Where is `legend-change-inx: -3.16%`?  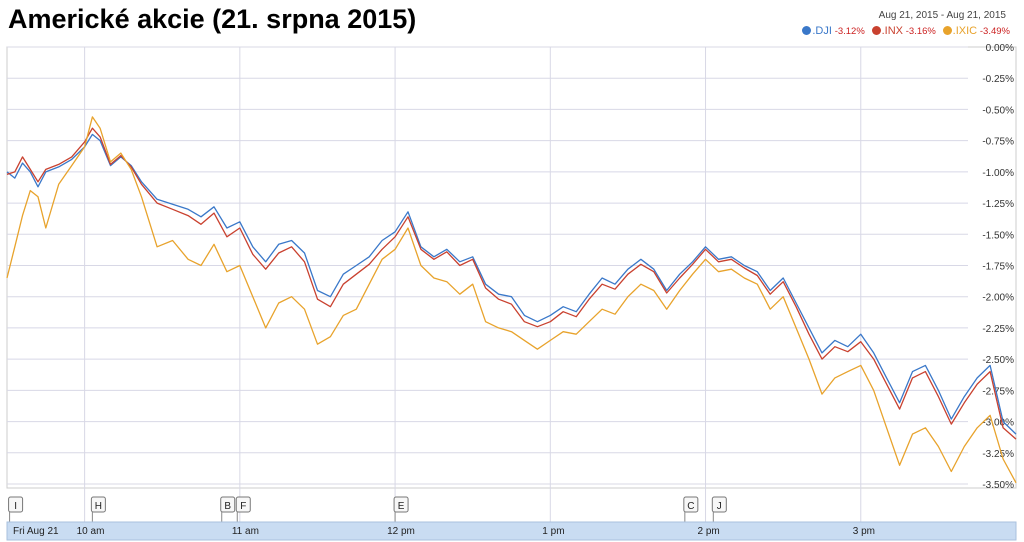 legend-change-inx: -3.16% is located at coordinates (920, 31).